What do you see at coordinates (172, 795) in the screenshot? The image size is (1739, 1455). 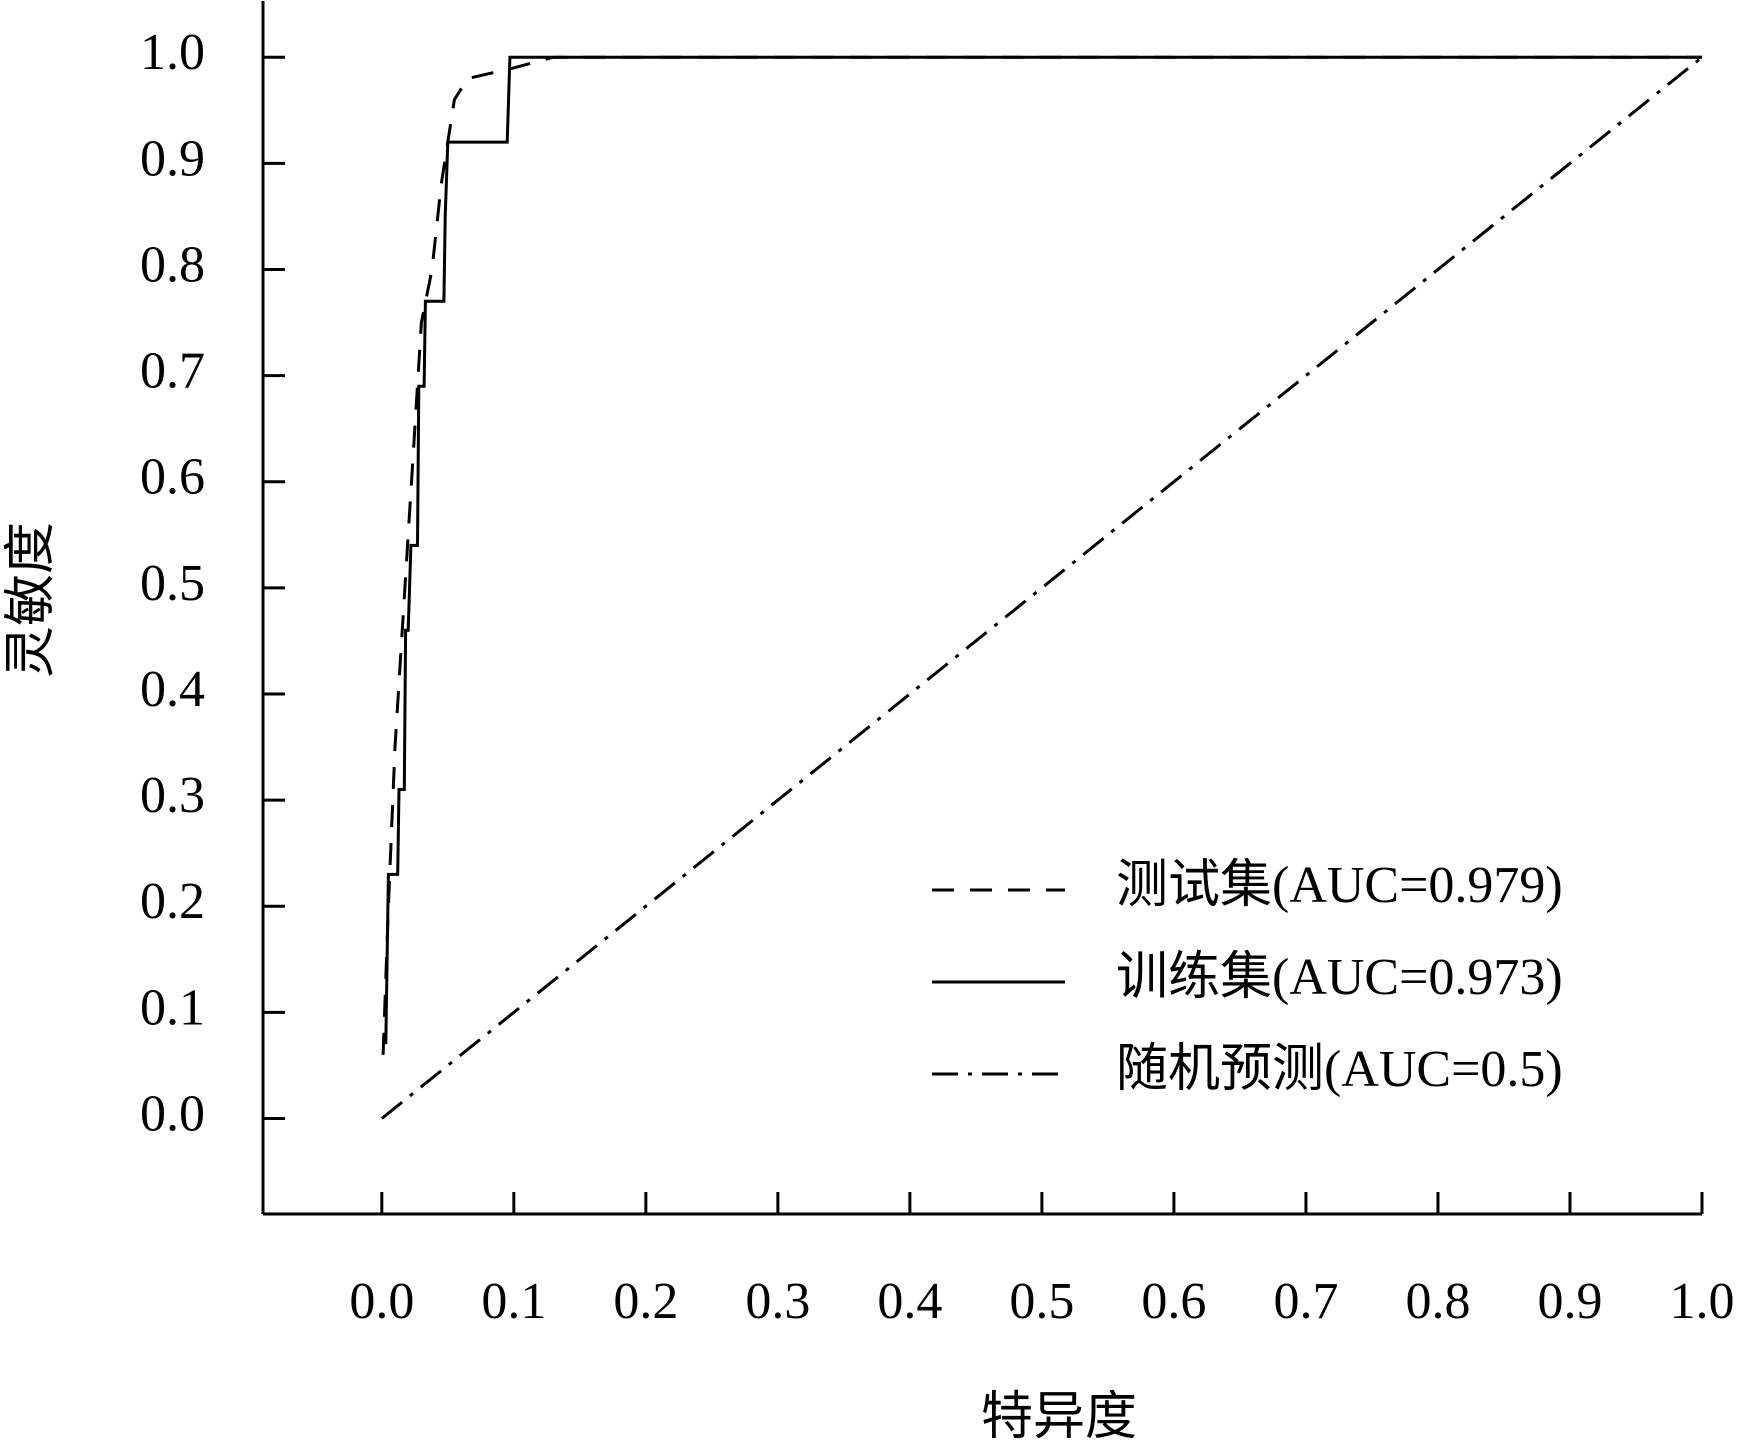 I see `y-tick-label: 0.3` at bounding box center [172, 795].